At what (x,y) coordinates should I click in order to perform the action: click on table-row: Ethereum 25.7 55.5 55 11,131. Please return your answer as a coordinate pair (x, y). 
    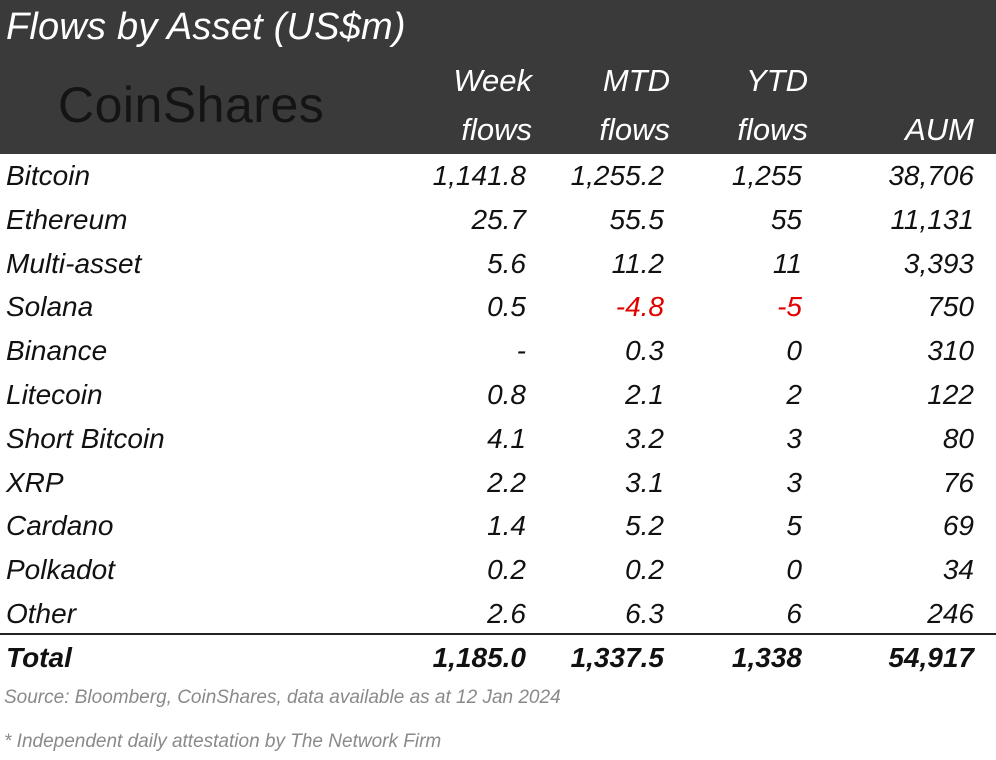
    Looking at the image, I should click on (498, 220).